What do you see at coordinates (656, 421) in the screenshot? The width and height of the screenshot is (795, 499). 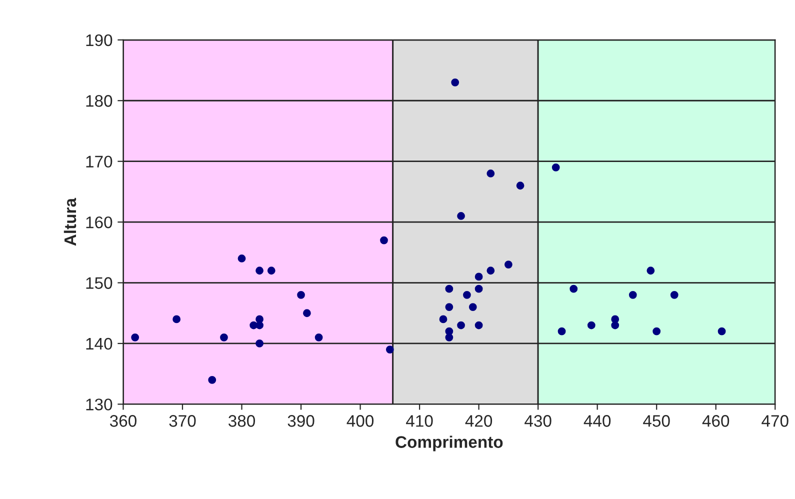 I see `x-tick-label: 450` at bounding box center [656, 421].